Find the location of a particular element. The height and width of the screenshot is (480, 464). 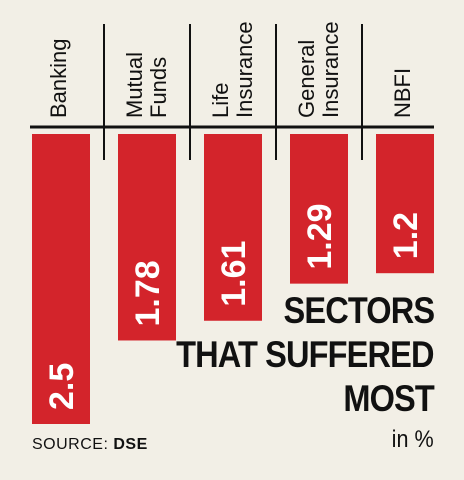

source-note: SOURCE: DSE is located at coordinates (90, 445).